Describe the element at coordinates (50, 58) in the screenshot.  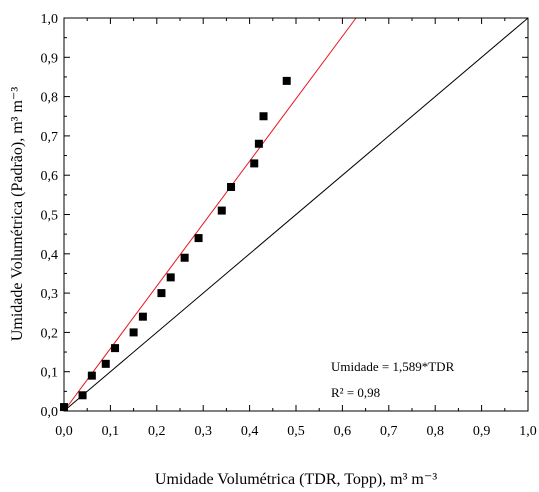
I see `y-tick-label: 0,9` at that location.